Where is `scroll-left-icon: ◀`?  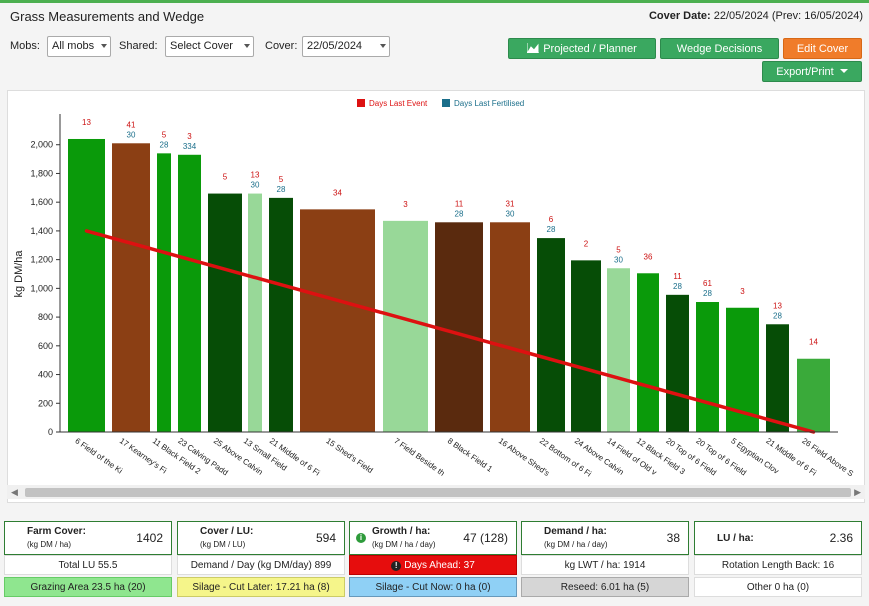 scroll-left-icon: ◀ is located at coordinates (14, 492).